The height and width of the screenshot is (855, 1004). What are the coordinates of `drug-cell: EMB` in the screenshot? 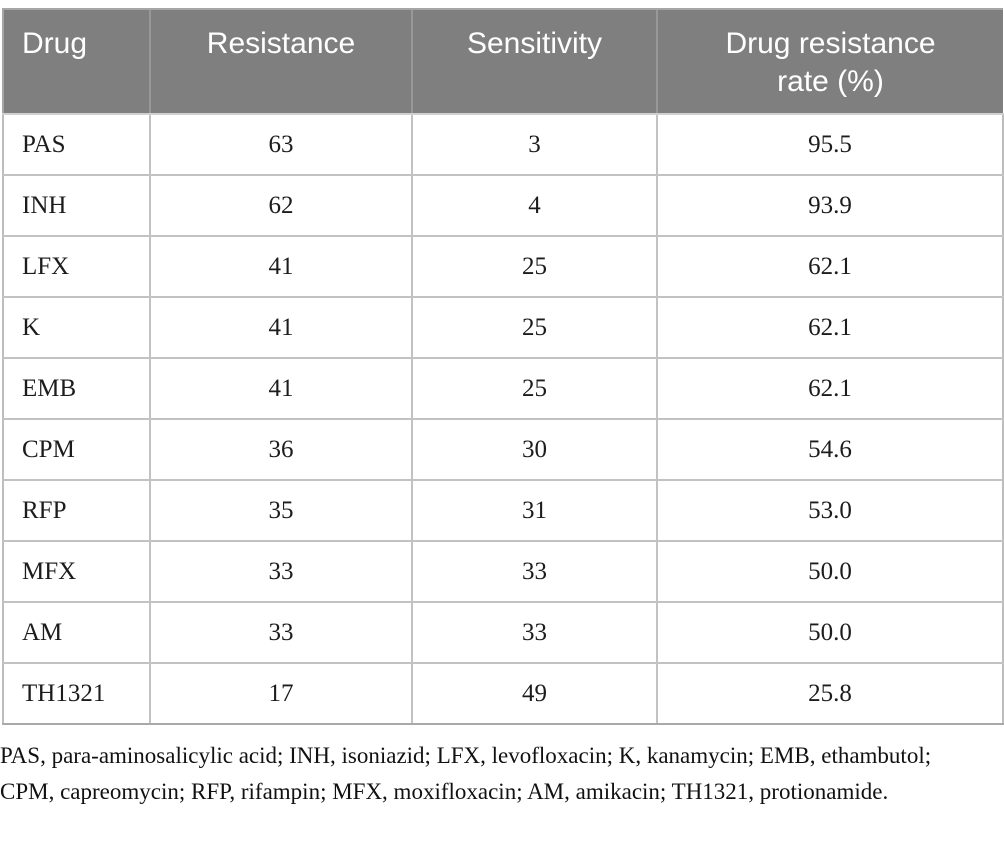 It's located at (76, 388).